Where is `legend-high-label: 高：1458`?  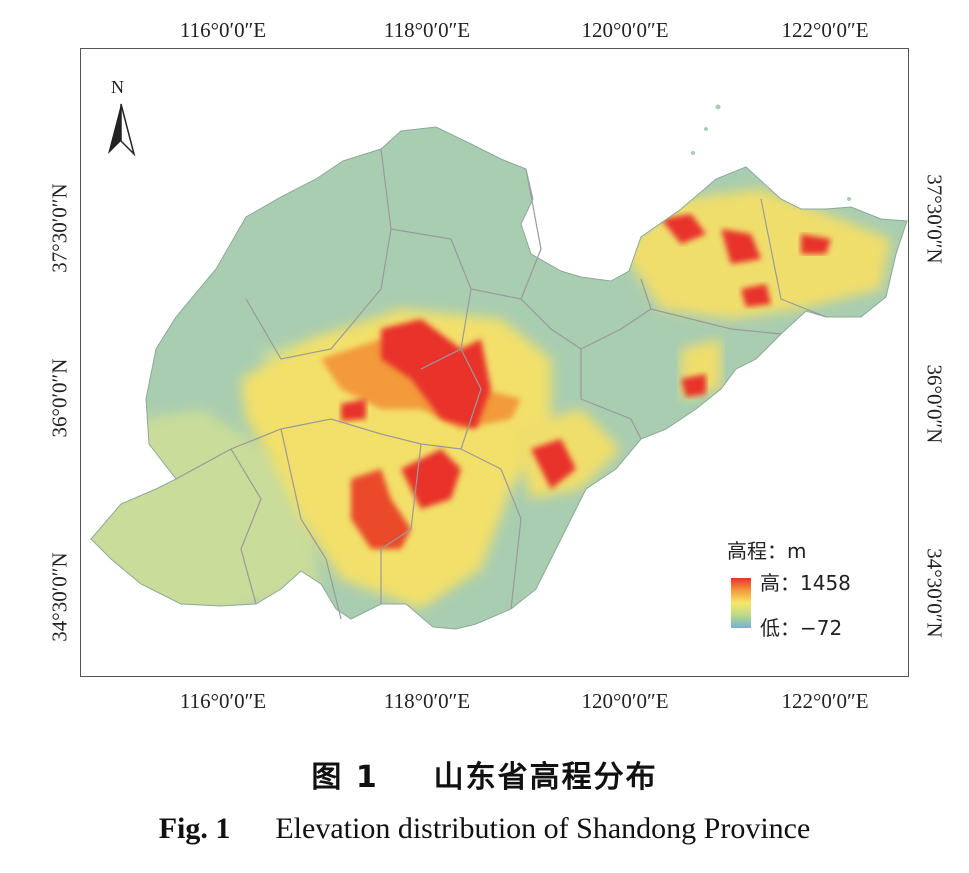
legend-high-label: 高：1458 is located at coordinates (805, 583).